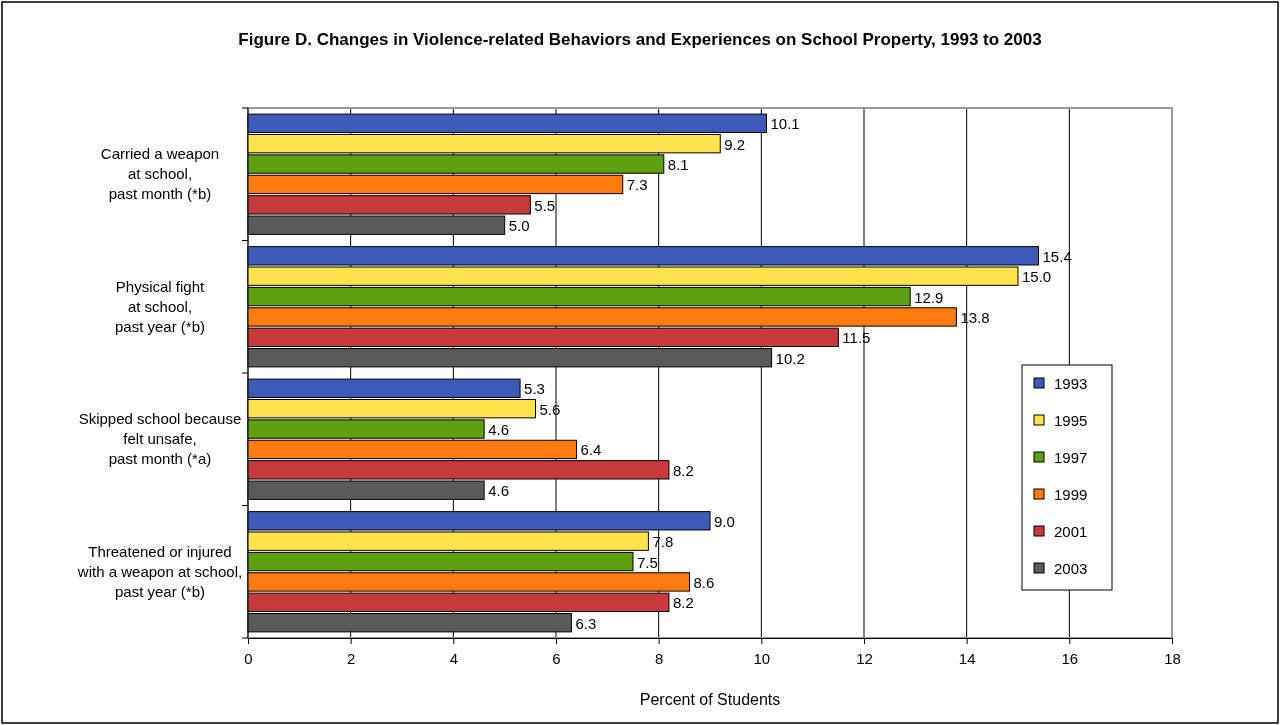  Describe the element at coordinates (1071, 568) in the screenshot. I see `legend-label: 2003` at that location.